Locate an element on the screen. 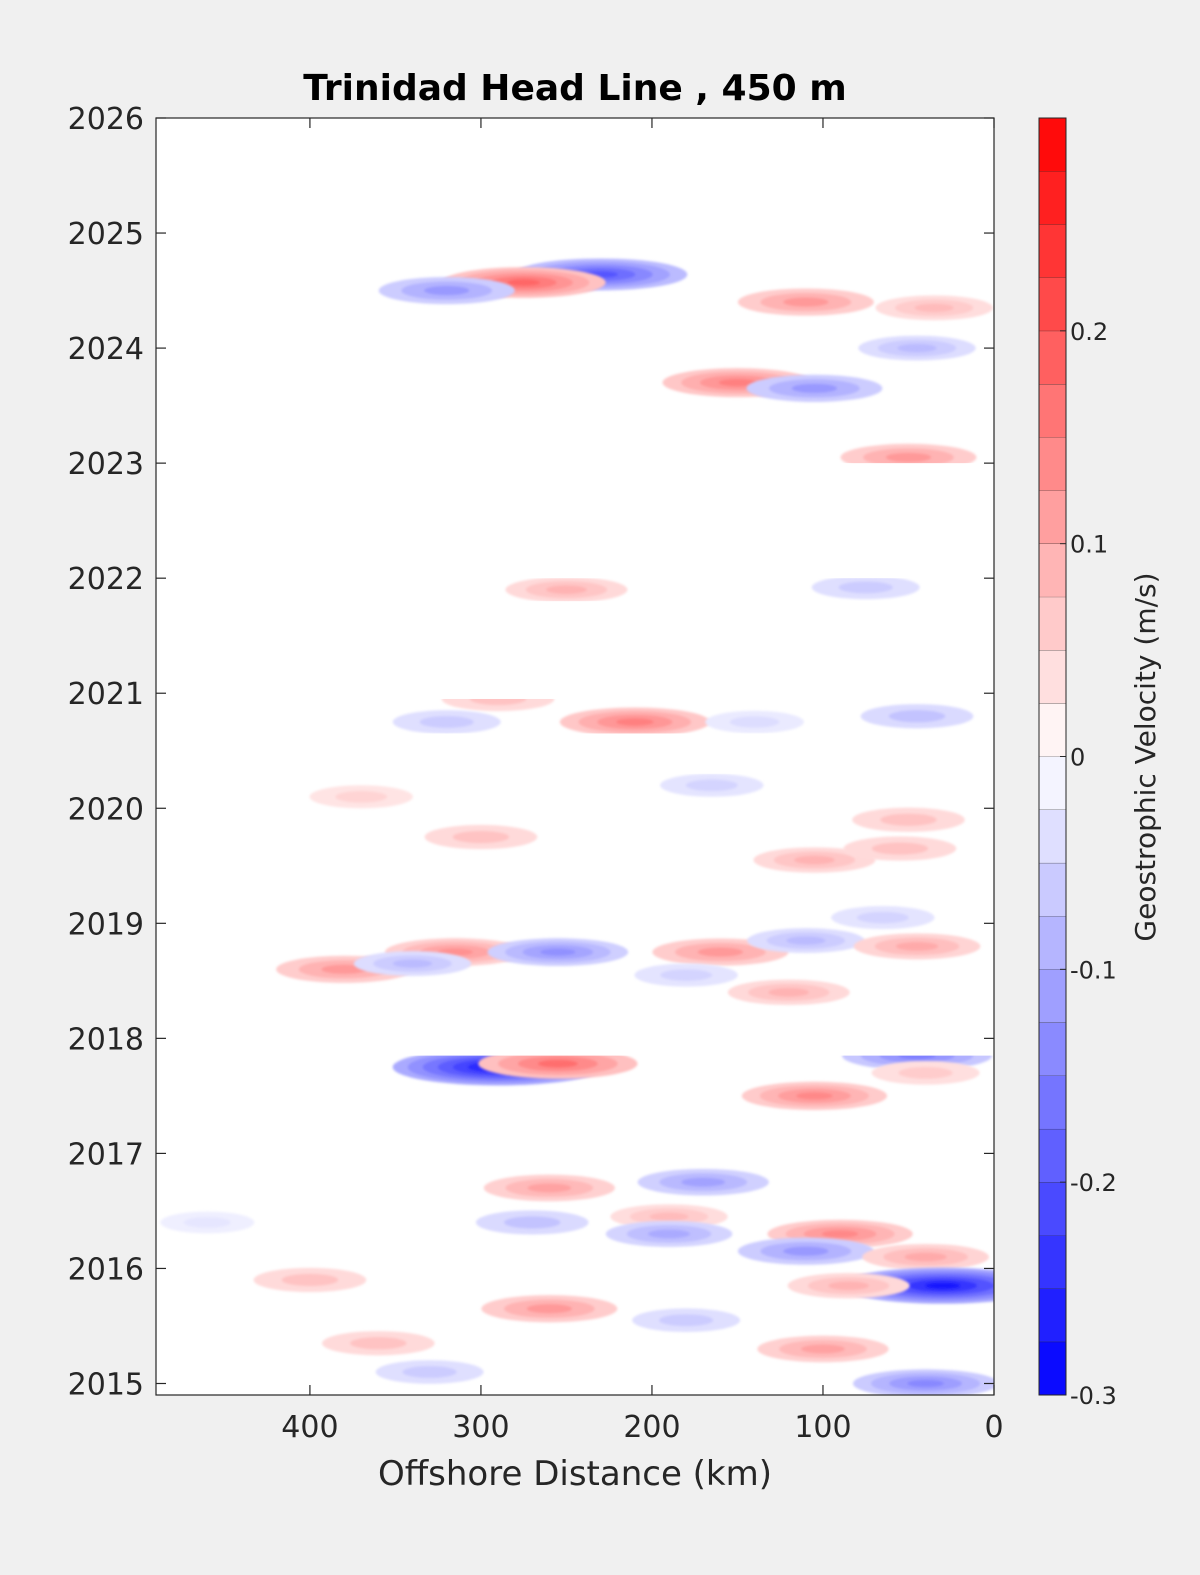  y-tick-label: 2022 is located at coordinates (106, 579).